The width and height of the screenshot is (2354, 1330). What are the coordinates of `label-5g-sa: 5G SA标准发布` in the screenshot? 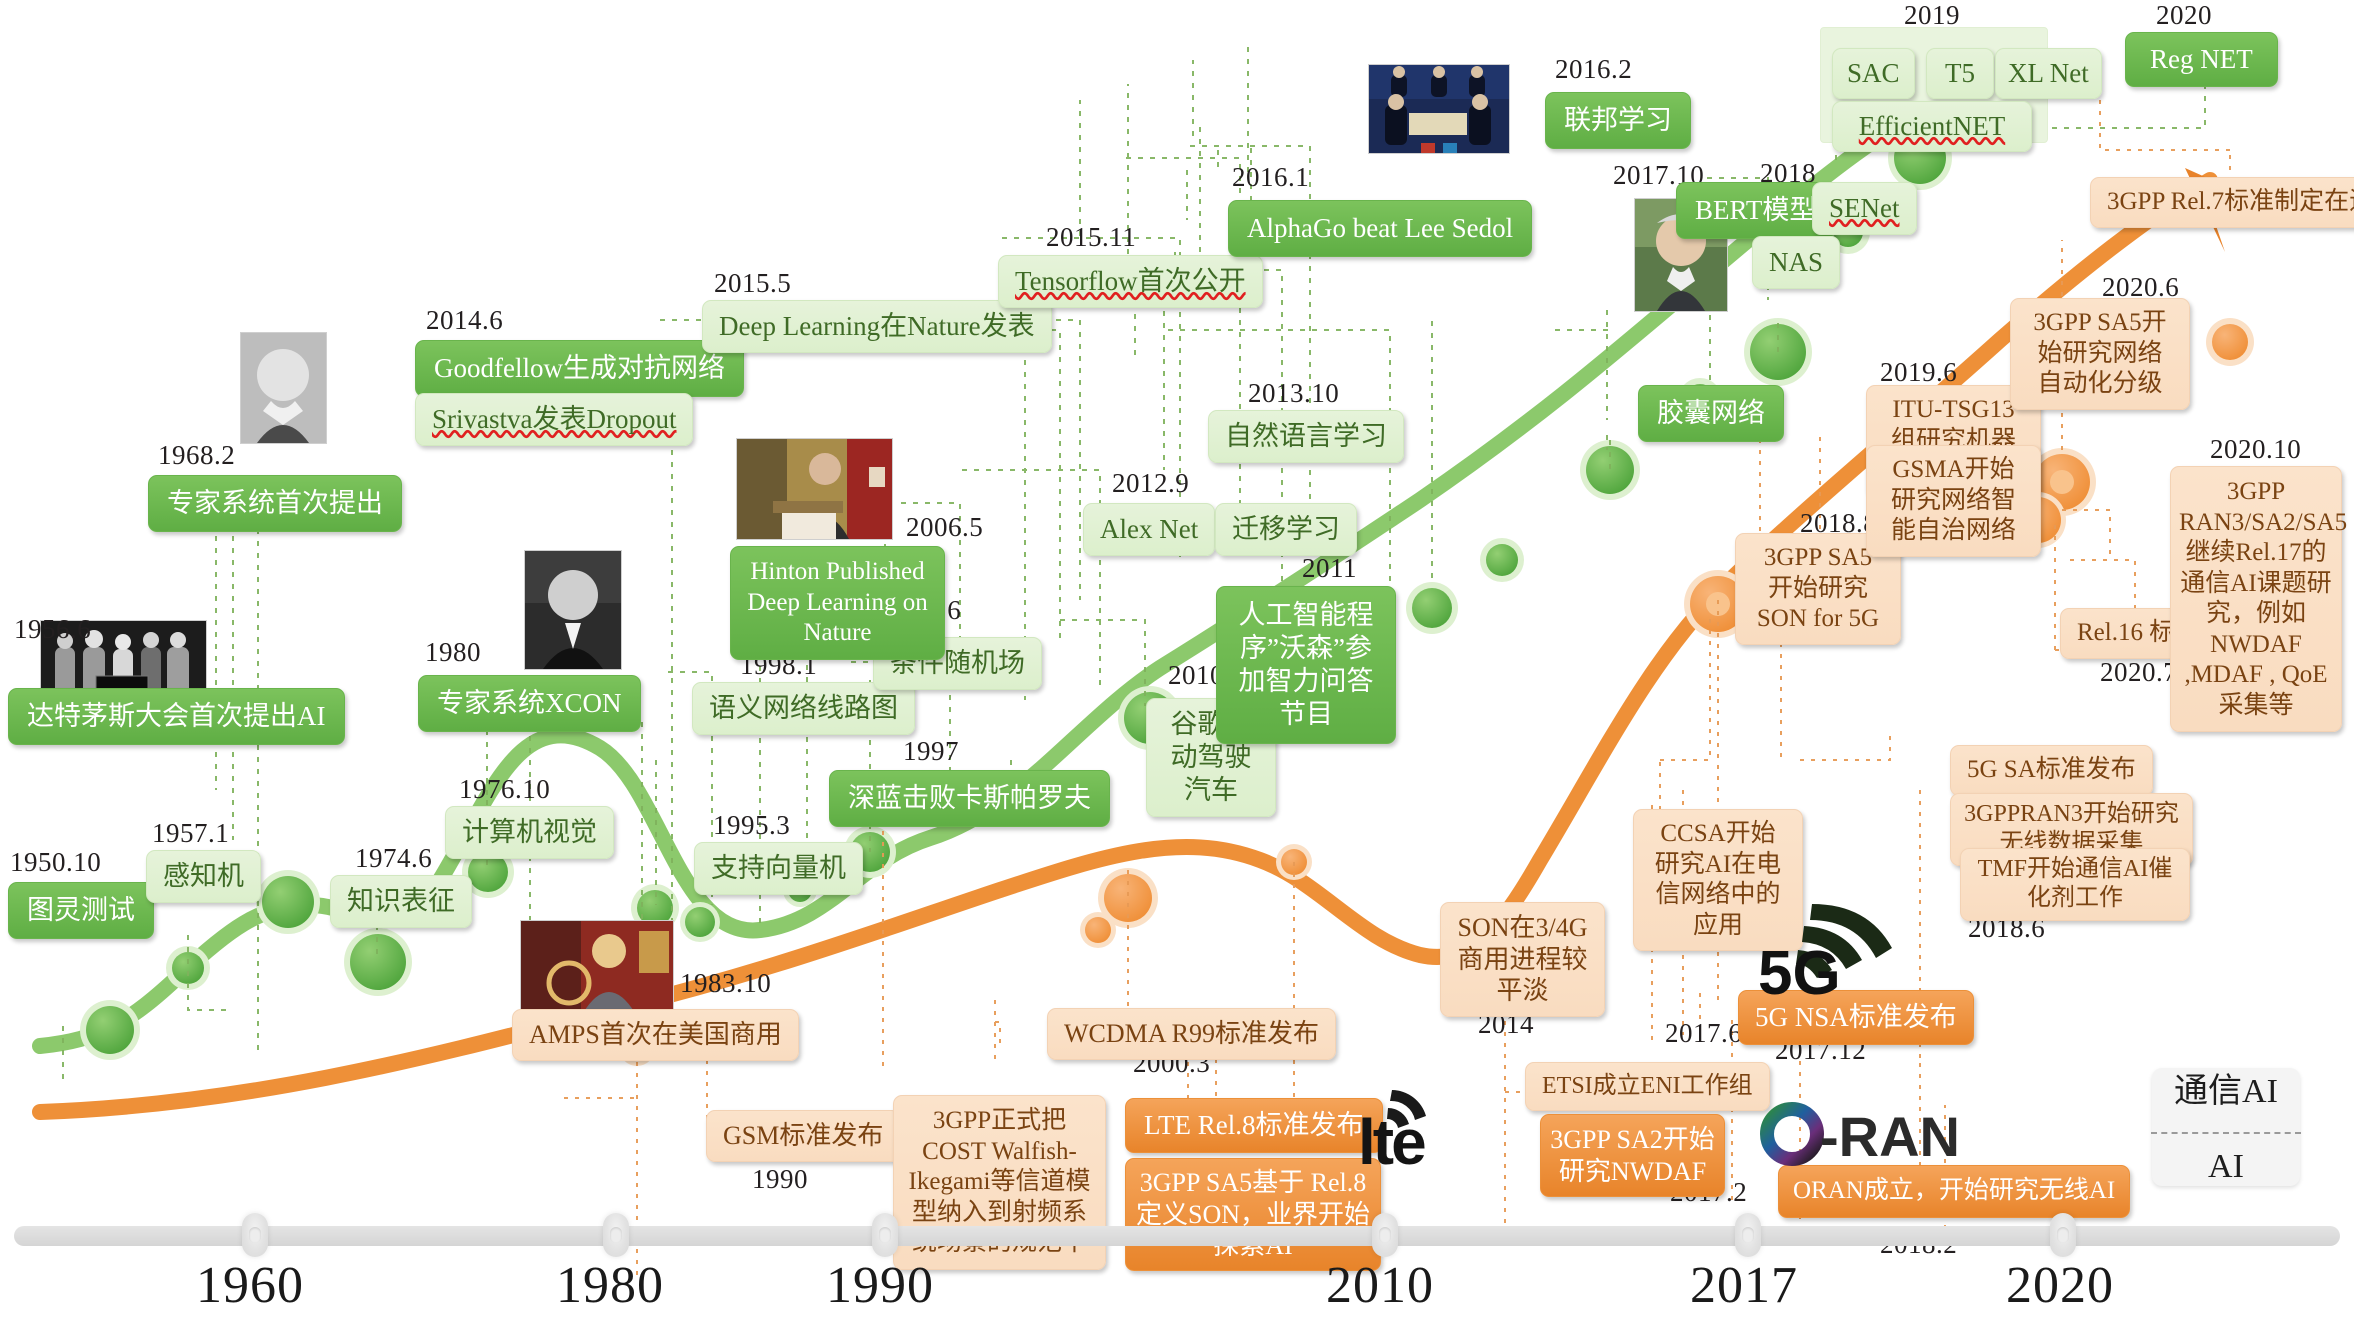 It's located at (2051, 770).